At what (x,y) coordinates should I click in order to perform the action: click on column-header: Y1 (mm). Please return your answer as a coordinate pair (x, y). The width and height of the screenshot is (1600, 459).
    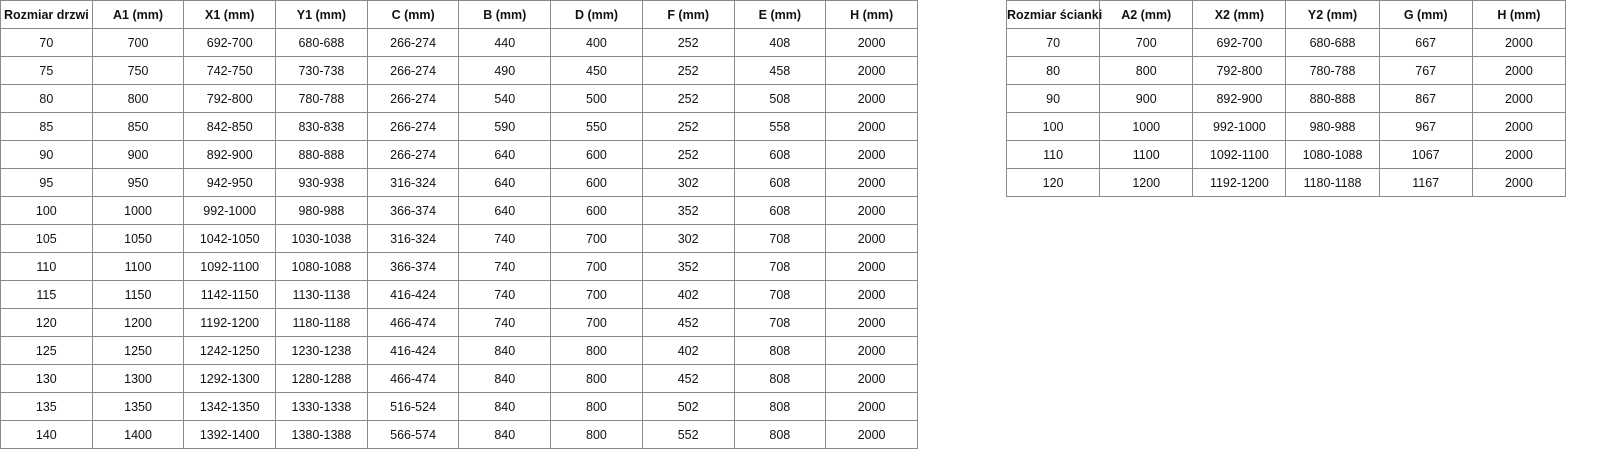
    Looking at the image, I should click on (321, 14).